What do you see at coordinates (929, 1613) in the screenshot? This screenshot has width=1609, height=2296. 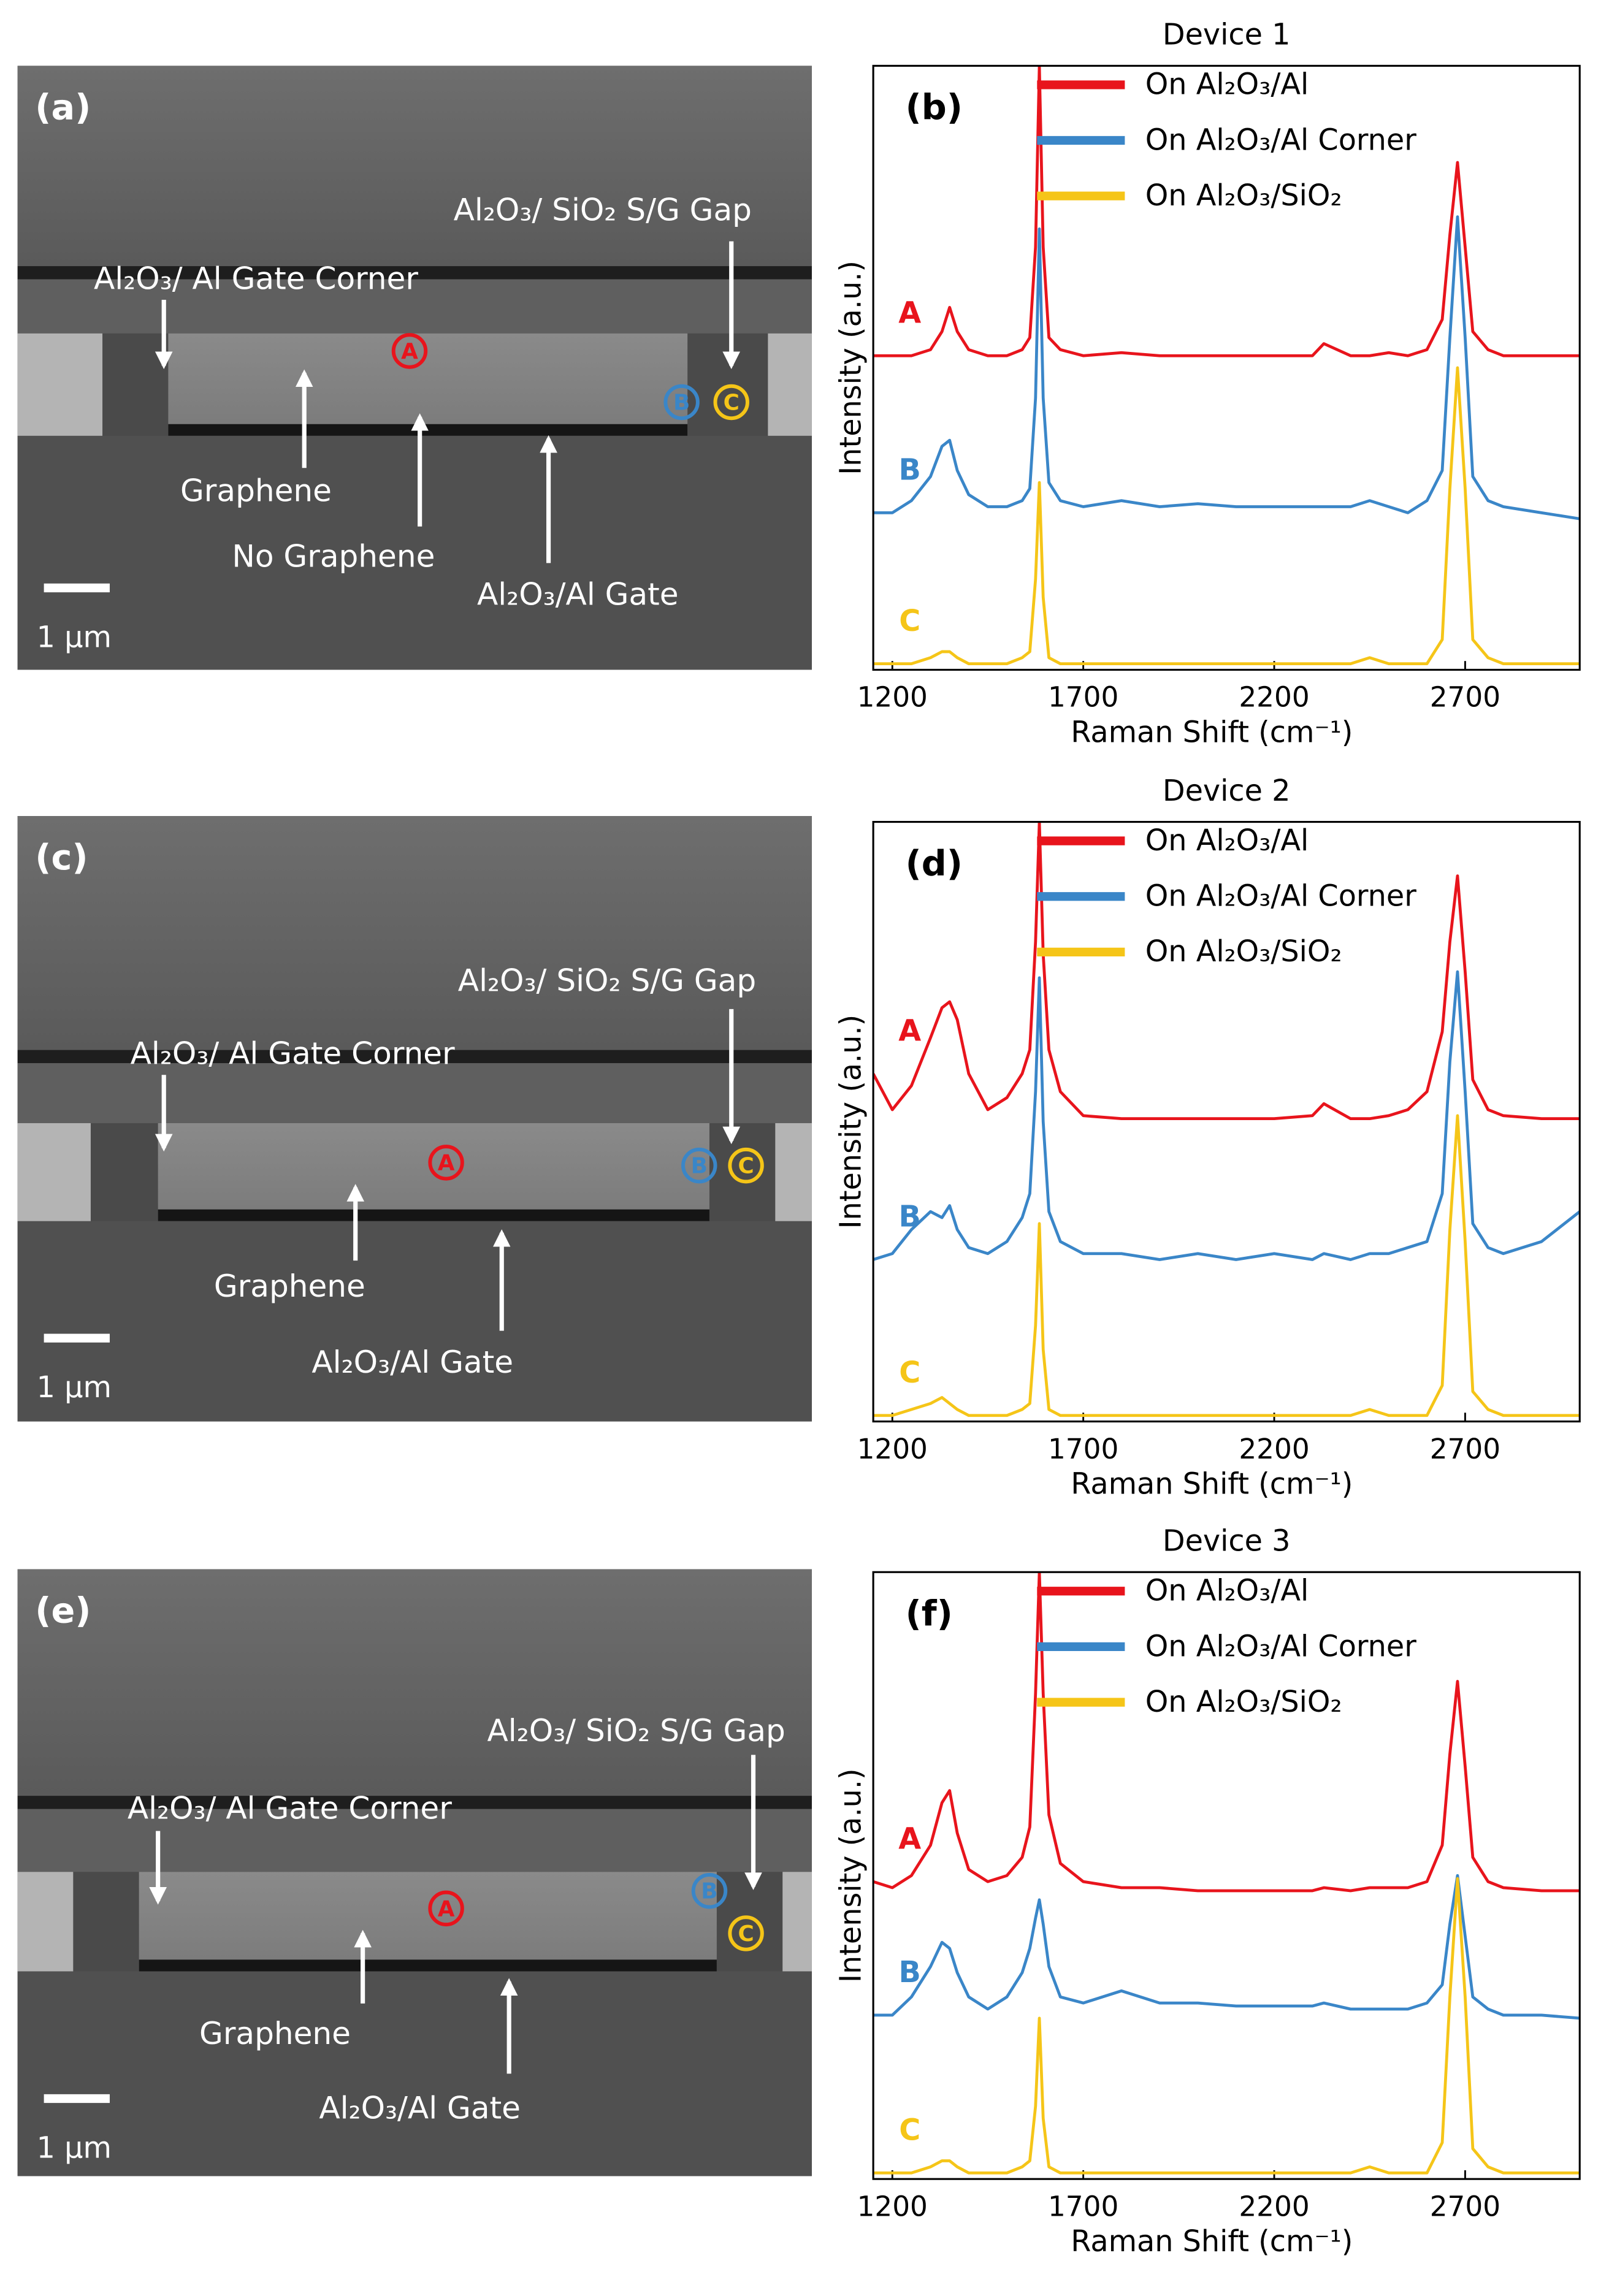 I see `panel-label: (f)` at bounding box center [929, 1613].